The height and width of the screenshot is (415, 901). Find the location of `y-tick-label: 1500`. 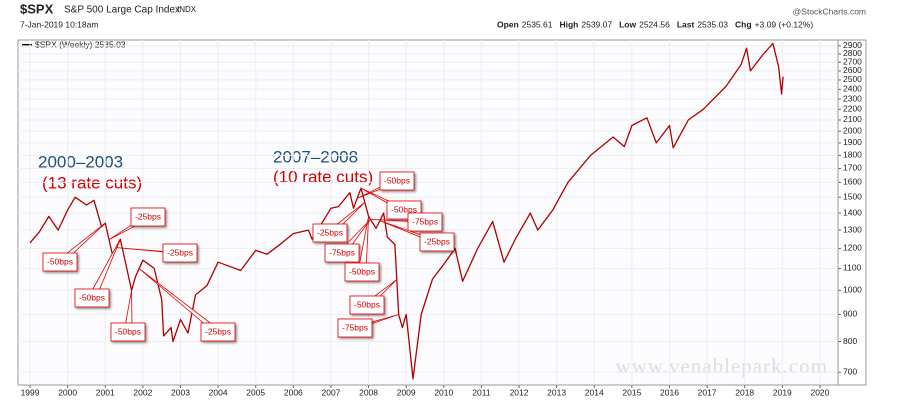

y-tick-label: 1500 is located at coordinates (852, 196).